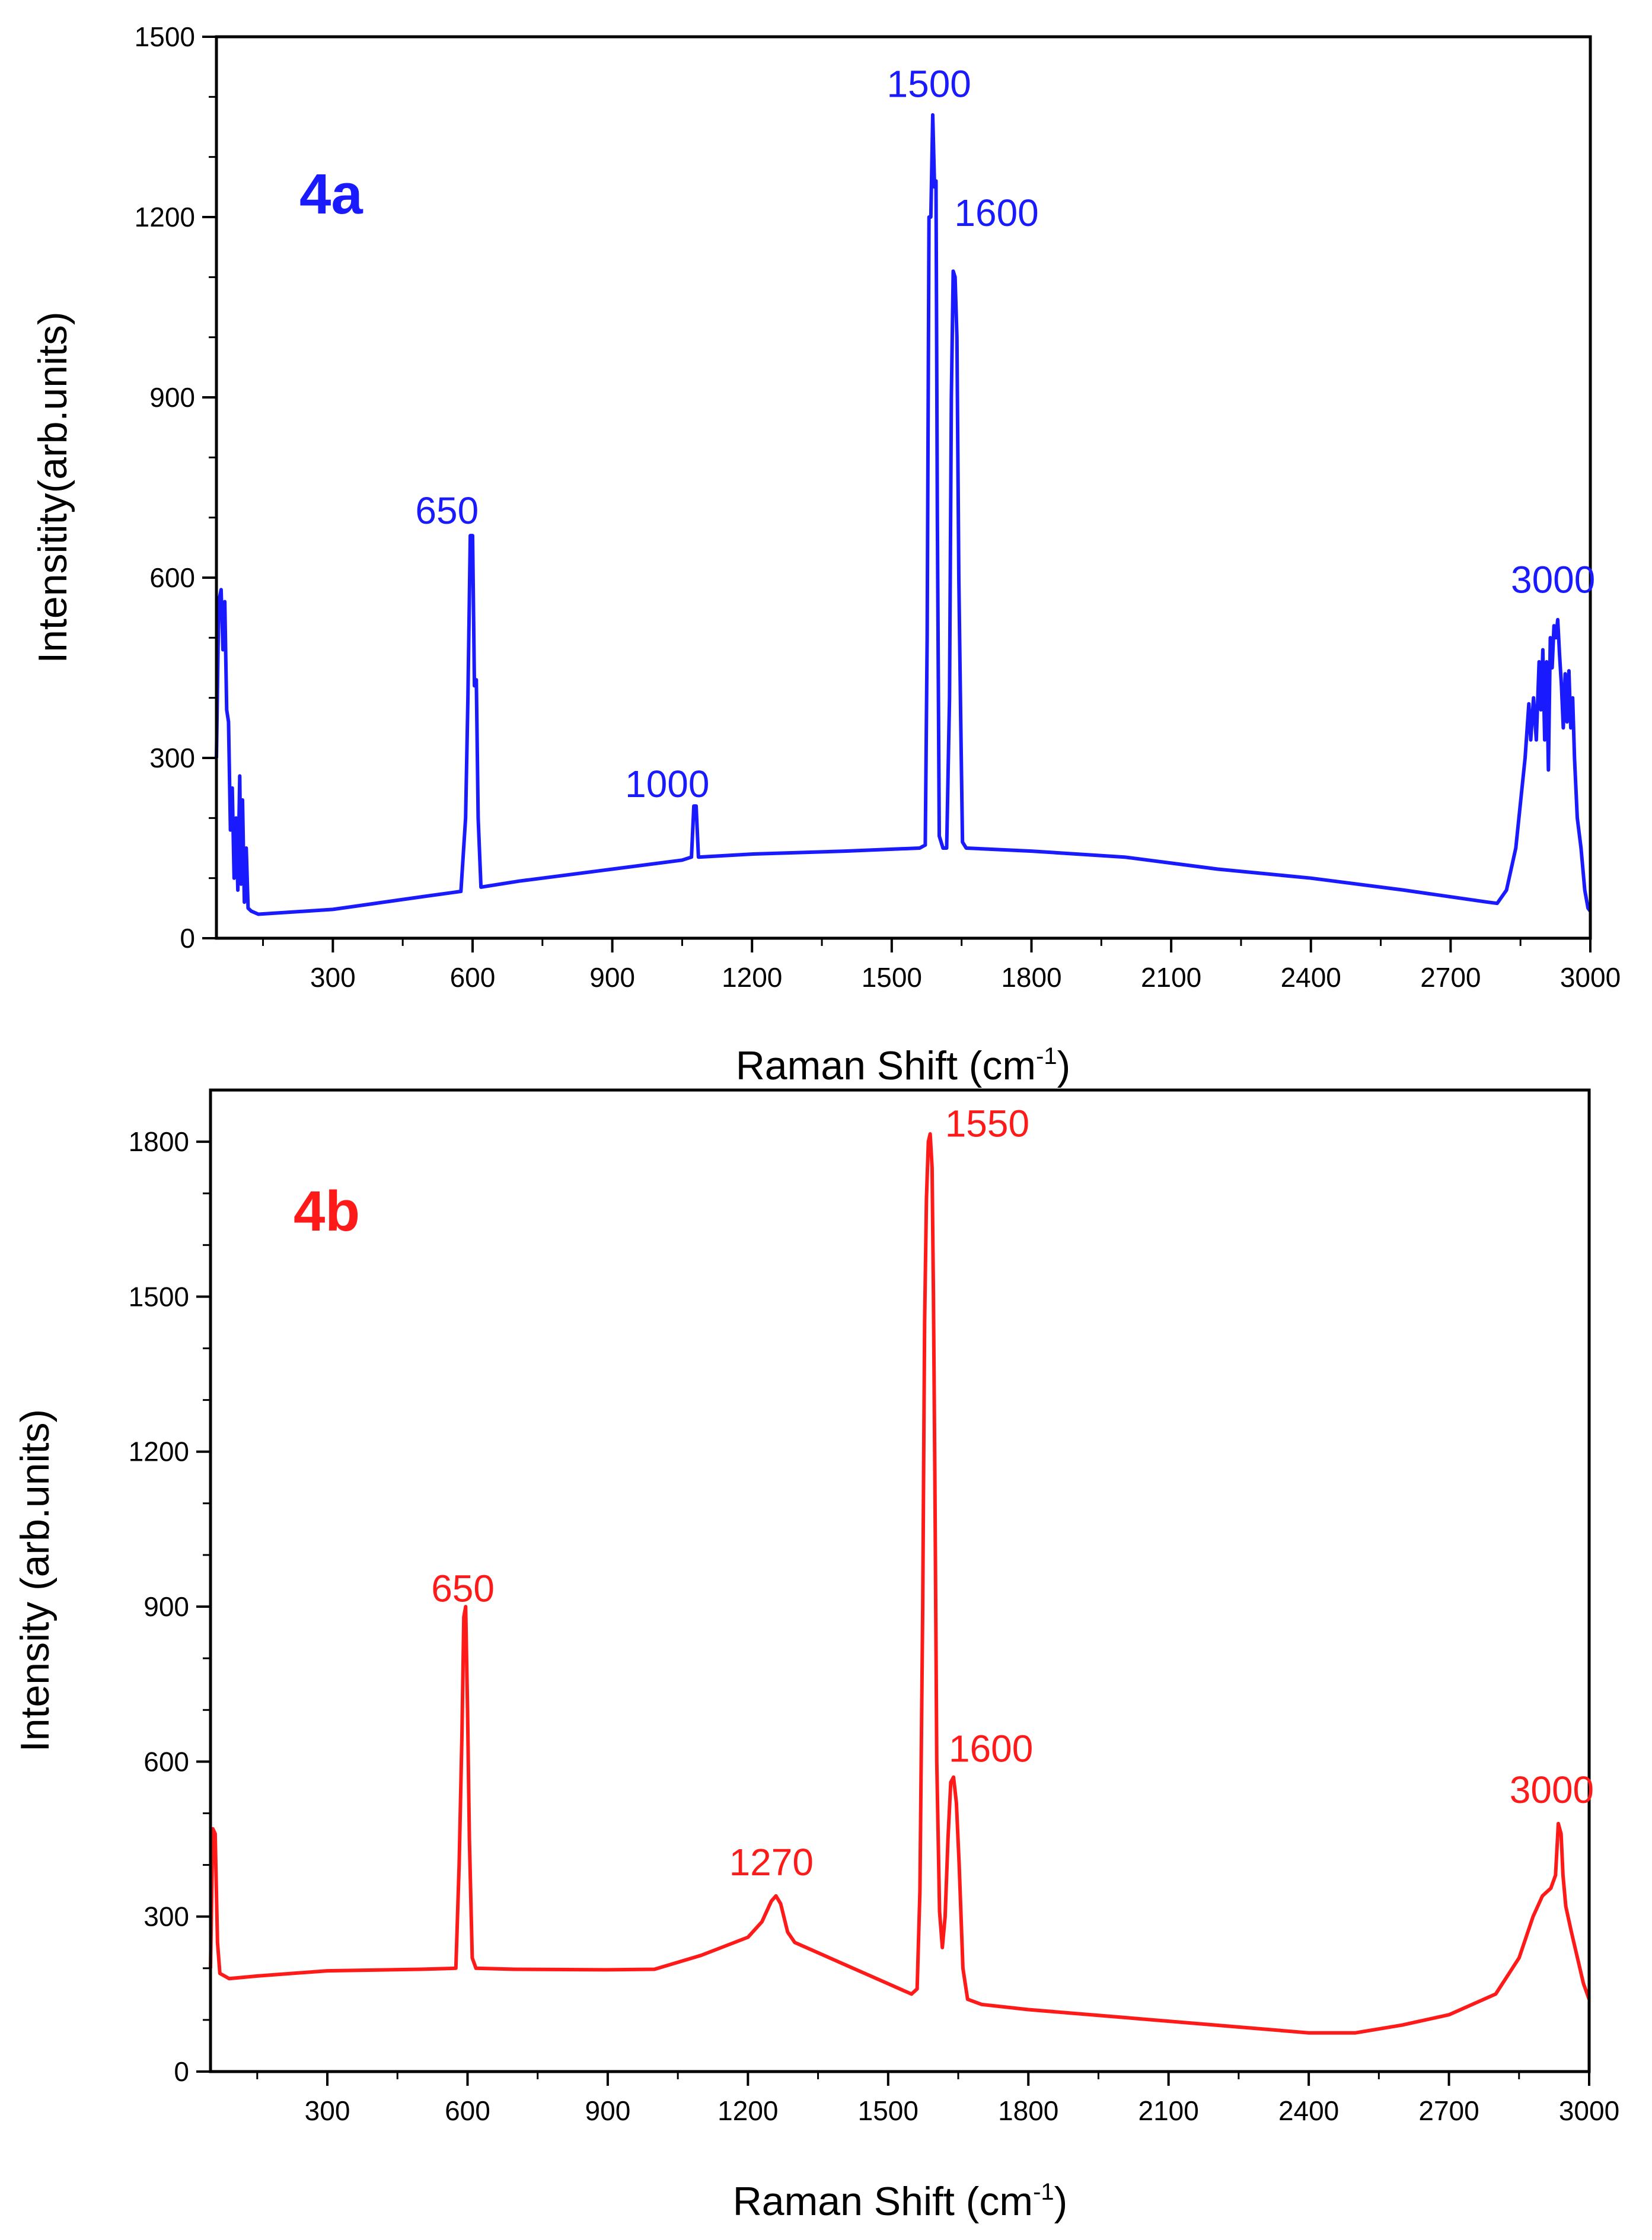 This screenshot has height=2240, width=1652. I want to click on peak-label-4b-1270: 1270, so click(771, 1862).